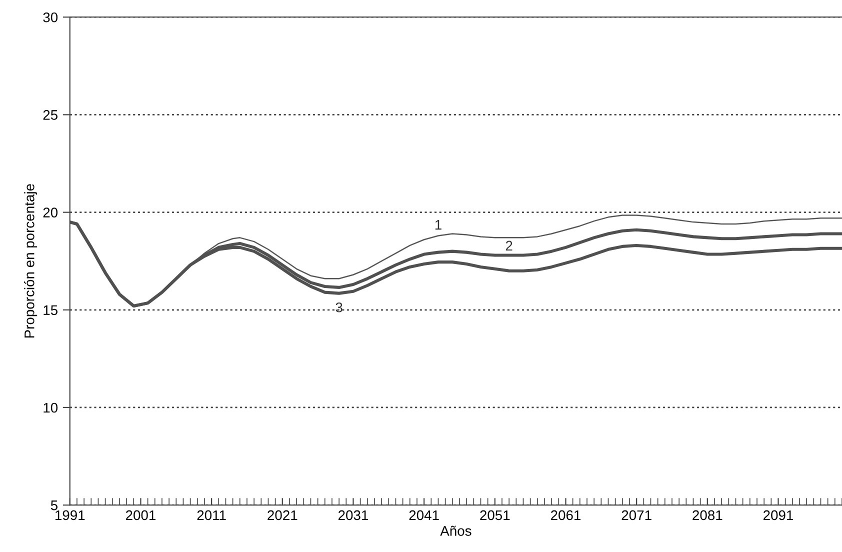 The width and height of the screenshot is (842, 552). I want to click on x-tick-label: 2041, so click(424, 515).